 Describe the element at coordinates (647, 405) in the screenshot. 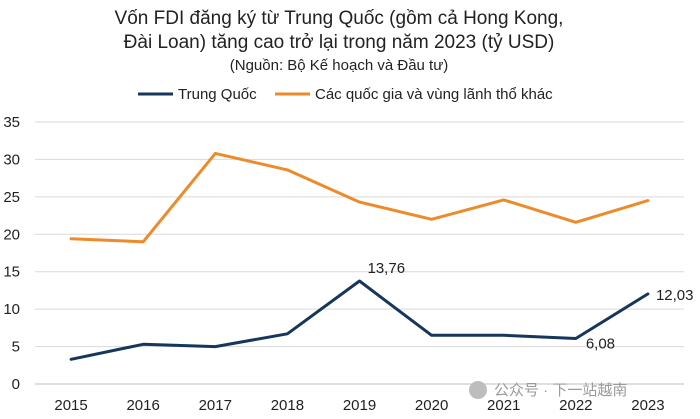

I see `x-tick-label-2023: 2023` at that location.